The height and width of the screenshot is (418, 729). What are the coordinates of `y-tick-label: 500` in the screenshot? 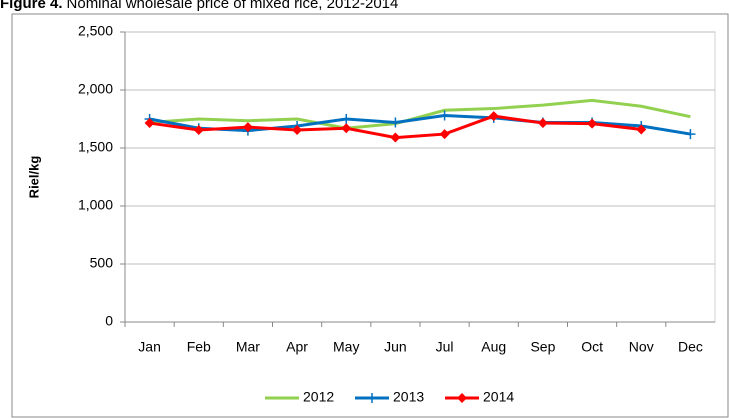 It's located at (102, 263).